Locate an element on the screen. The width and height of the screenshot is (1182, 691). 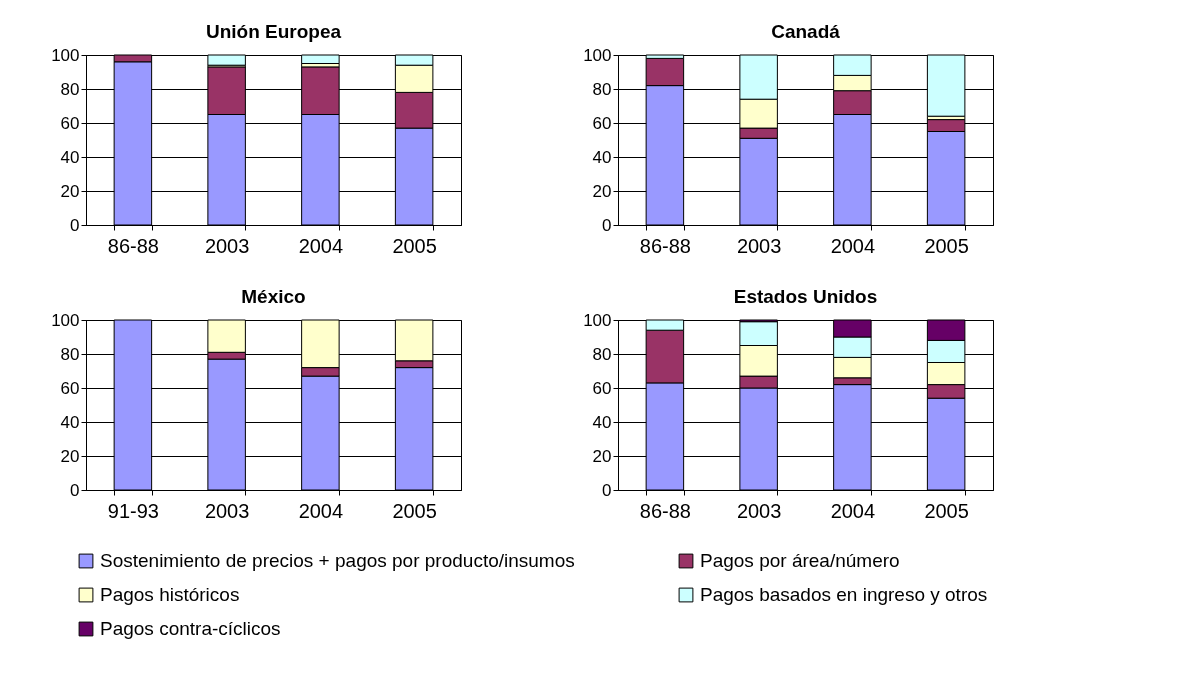
legend-label: Sostenimiento de precios + pagos por producto/insumos is located at coordinates (337, 560).